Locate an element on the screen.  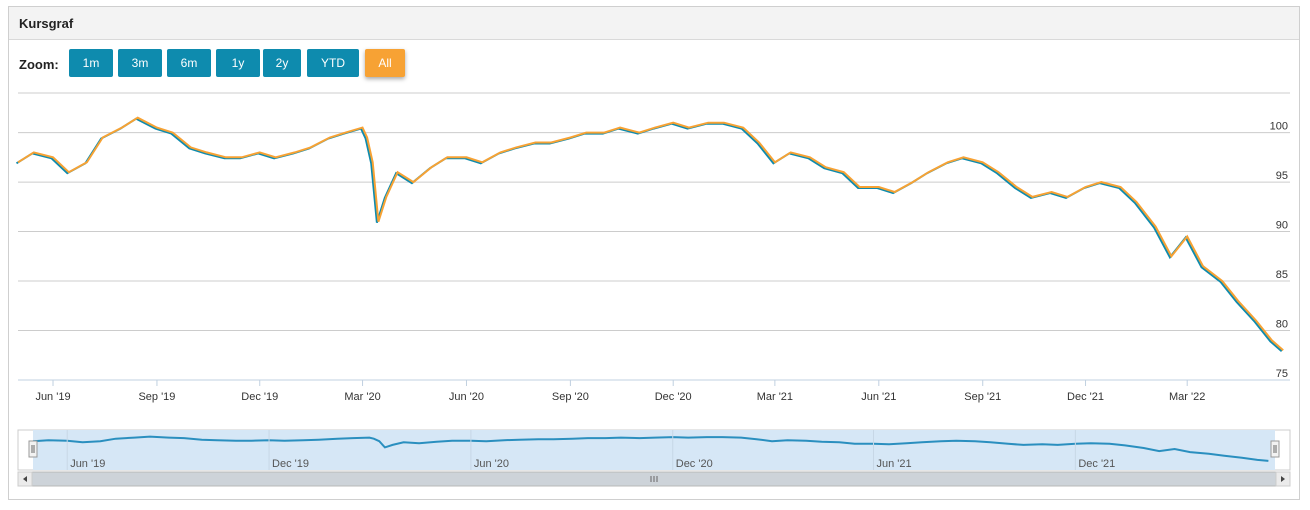
scroll-right-icon is located at coordinates (1283, 479).